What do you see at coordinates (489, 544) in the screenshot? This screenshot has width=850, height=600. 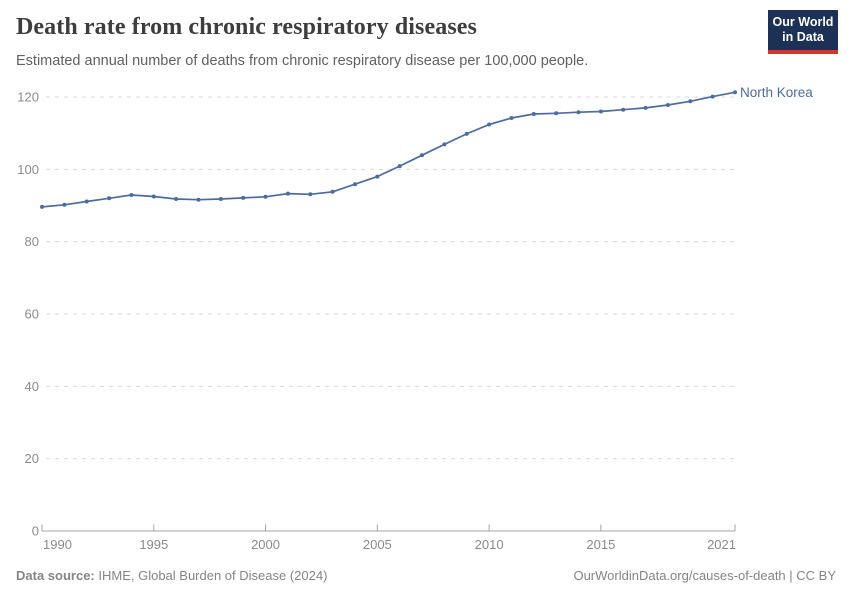 I see `x-axis-label: 2010` at bounding box center [489, 544].